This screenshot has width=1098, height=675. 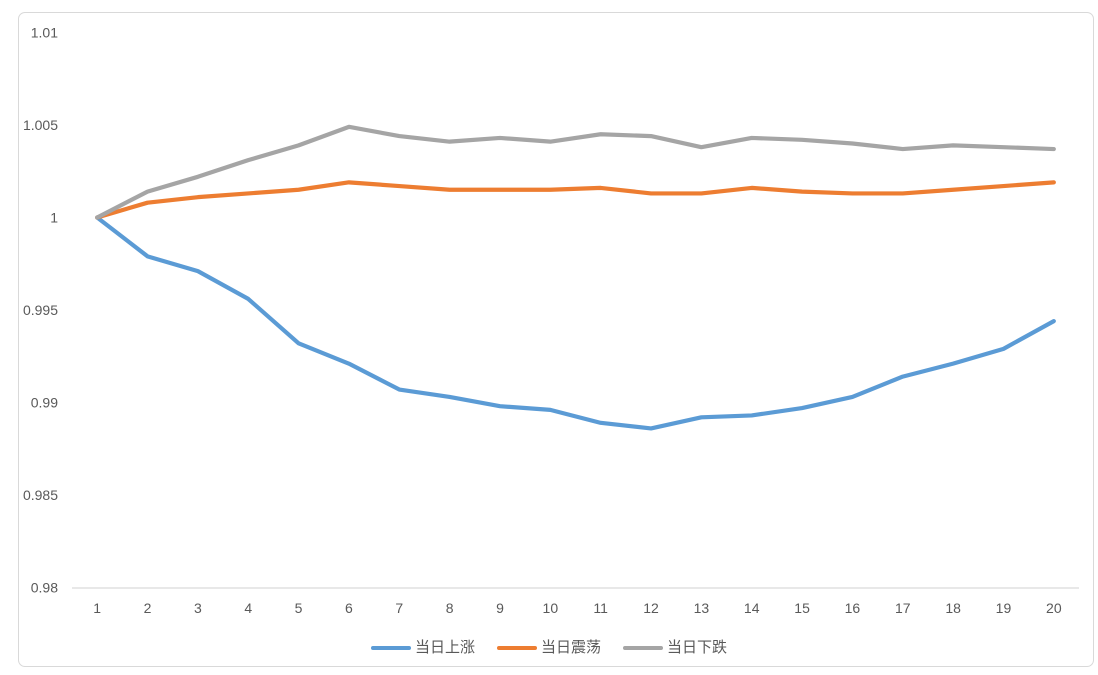 What do you see at coordinates (248, 608) in the screenshot?
I see `x-tick-label: 4` at bounding box center [248, 608].